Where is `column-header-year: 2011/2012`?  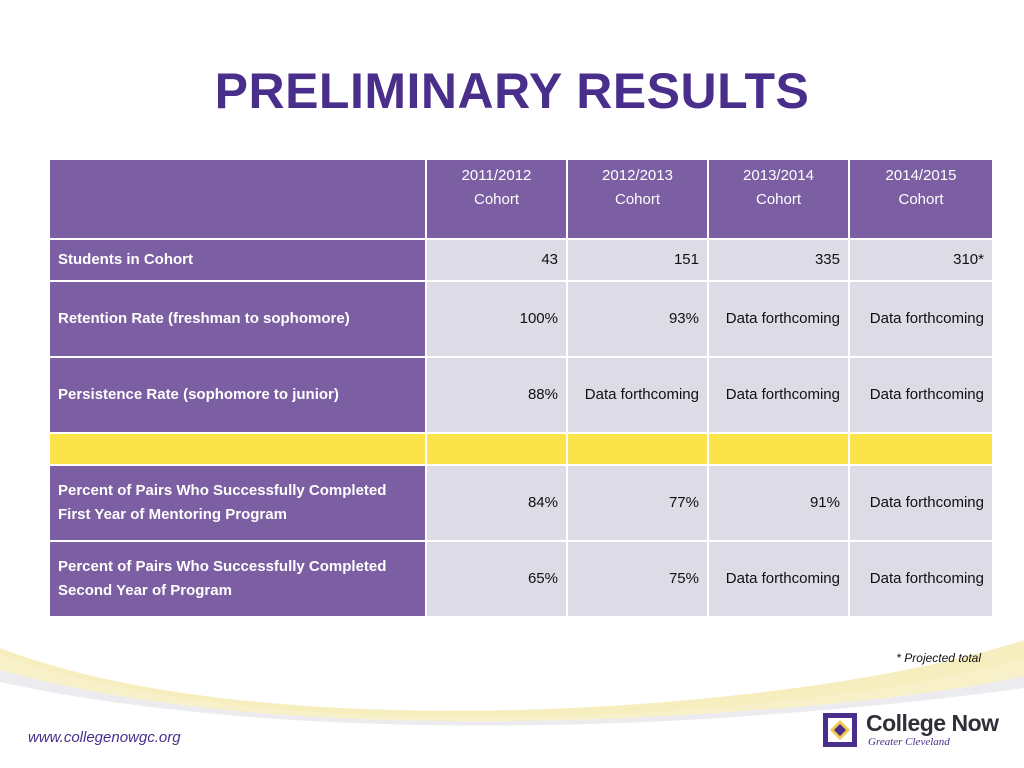 column-header-year: 2011/2012 is located at coordinates (496, 175).